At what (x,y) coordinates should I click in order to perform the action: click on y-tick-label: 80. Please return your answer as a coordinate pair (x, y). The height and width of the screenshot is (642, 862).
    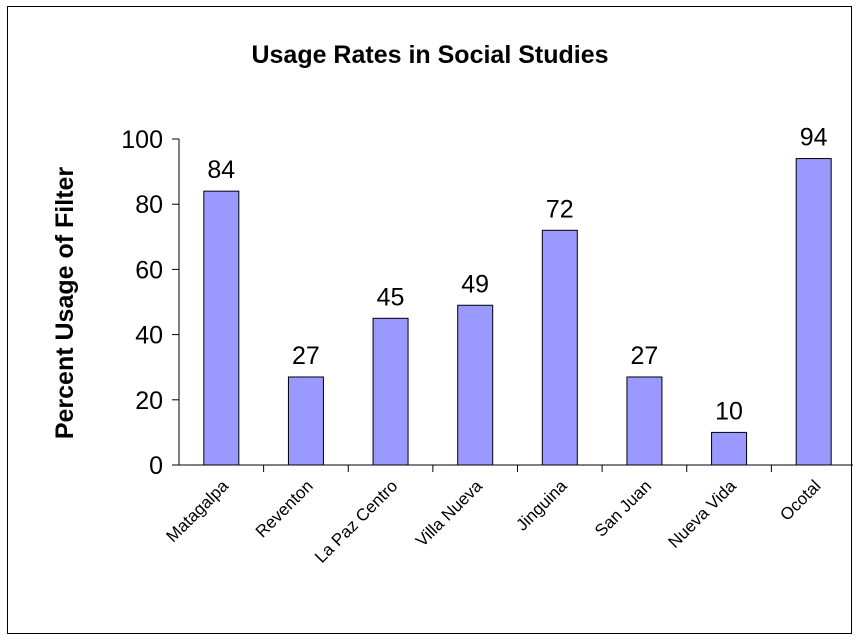
    Looking at the image, I should click on (149, 205).